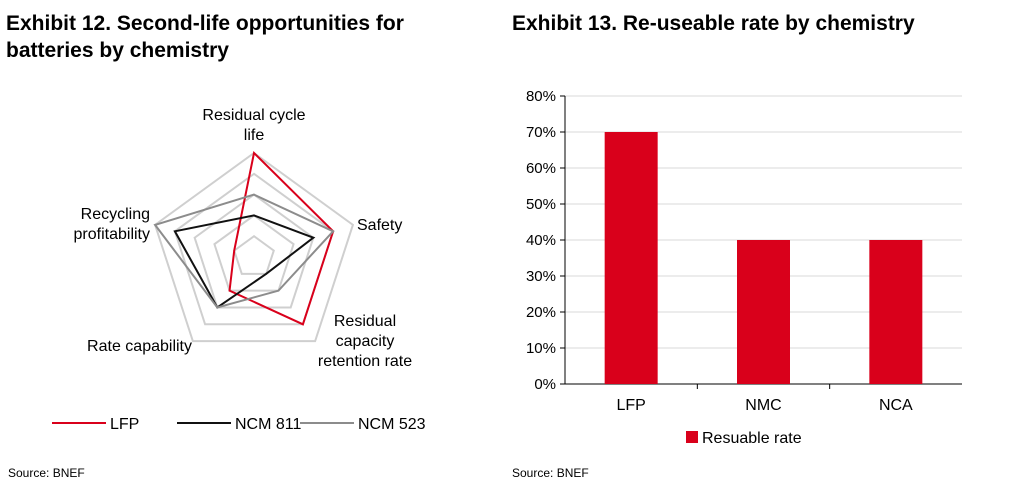 The image size is (1024, 500). Describe the element at coordinates (692, 437) in the screenshot. I see `legend-swatch` at that location.